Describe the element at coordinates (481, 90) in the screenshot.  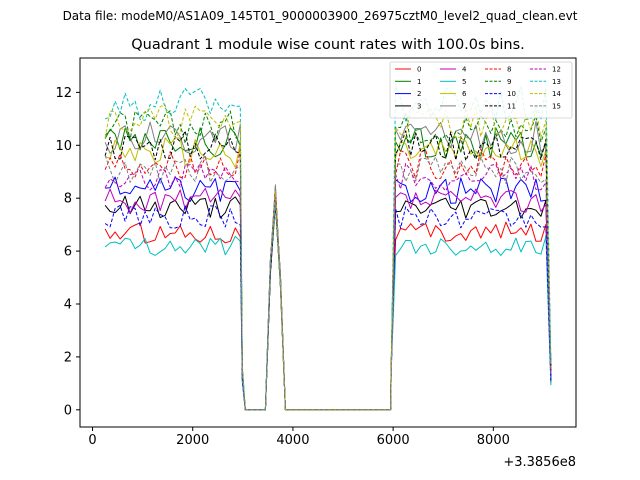
I see `legend-frame` at that location.